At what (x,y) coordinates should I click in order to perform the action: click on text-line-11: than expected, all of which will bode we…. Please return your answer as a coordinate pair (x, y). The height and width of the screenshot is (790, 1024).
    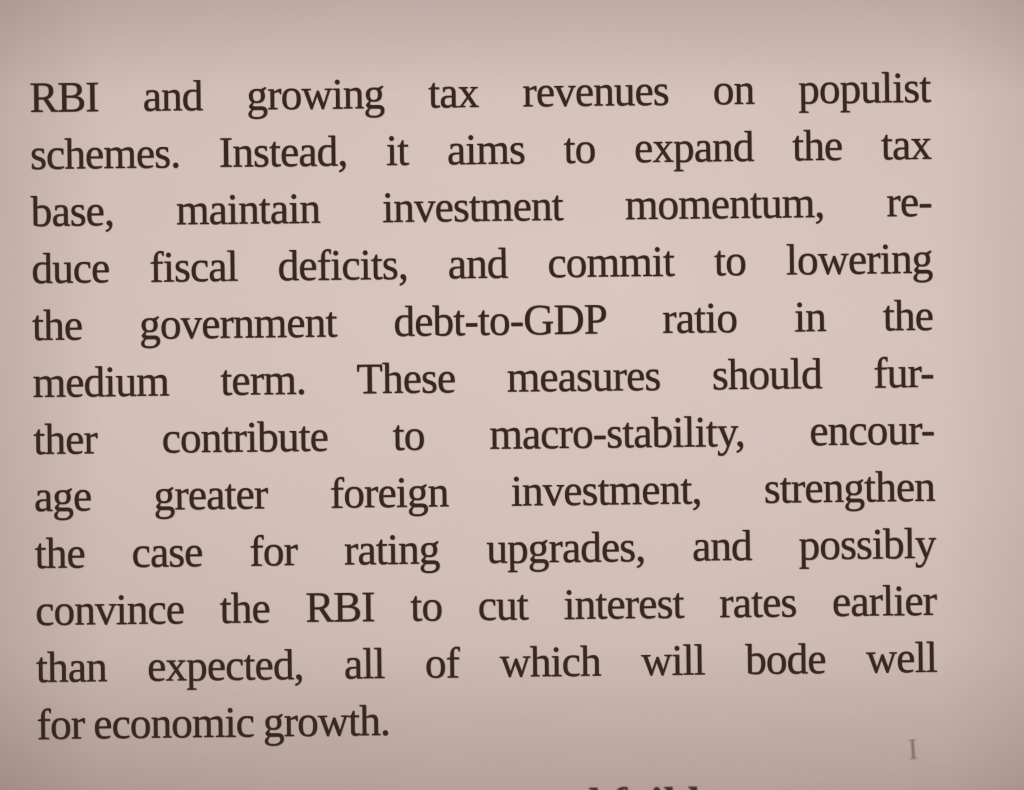
    Looking at the image, I should click on (486, 663).